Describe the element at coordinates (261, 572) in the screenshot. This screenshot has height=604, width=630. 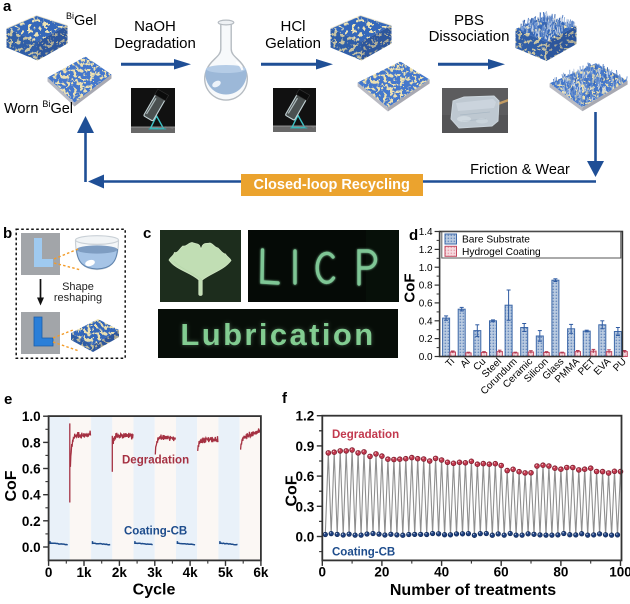
I see `svg-text: 6k` at that location.